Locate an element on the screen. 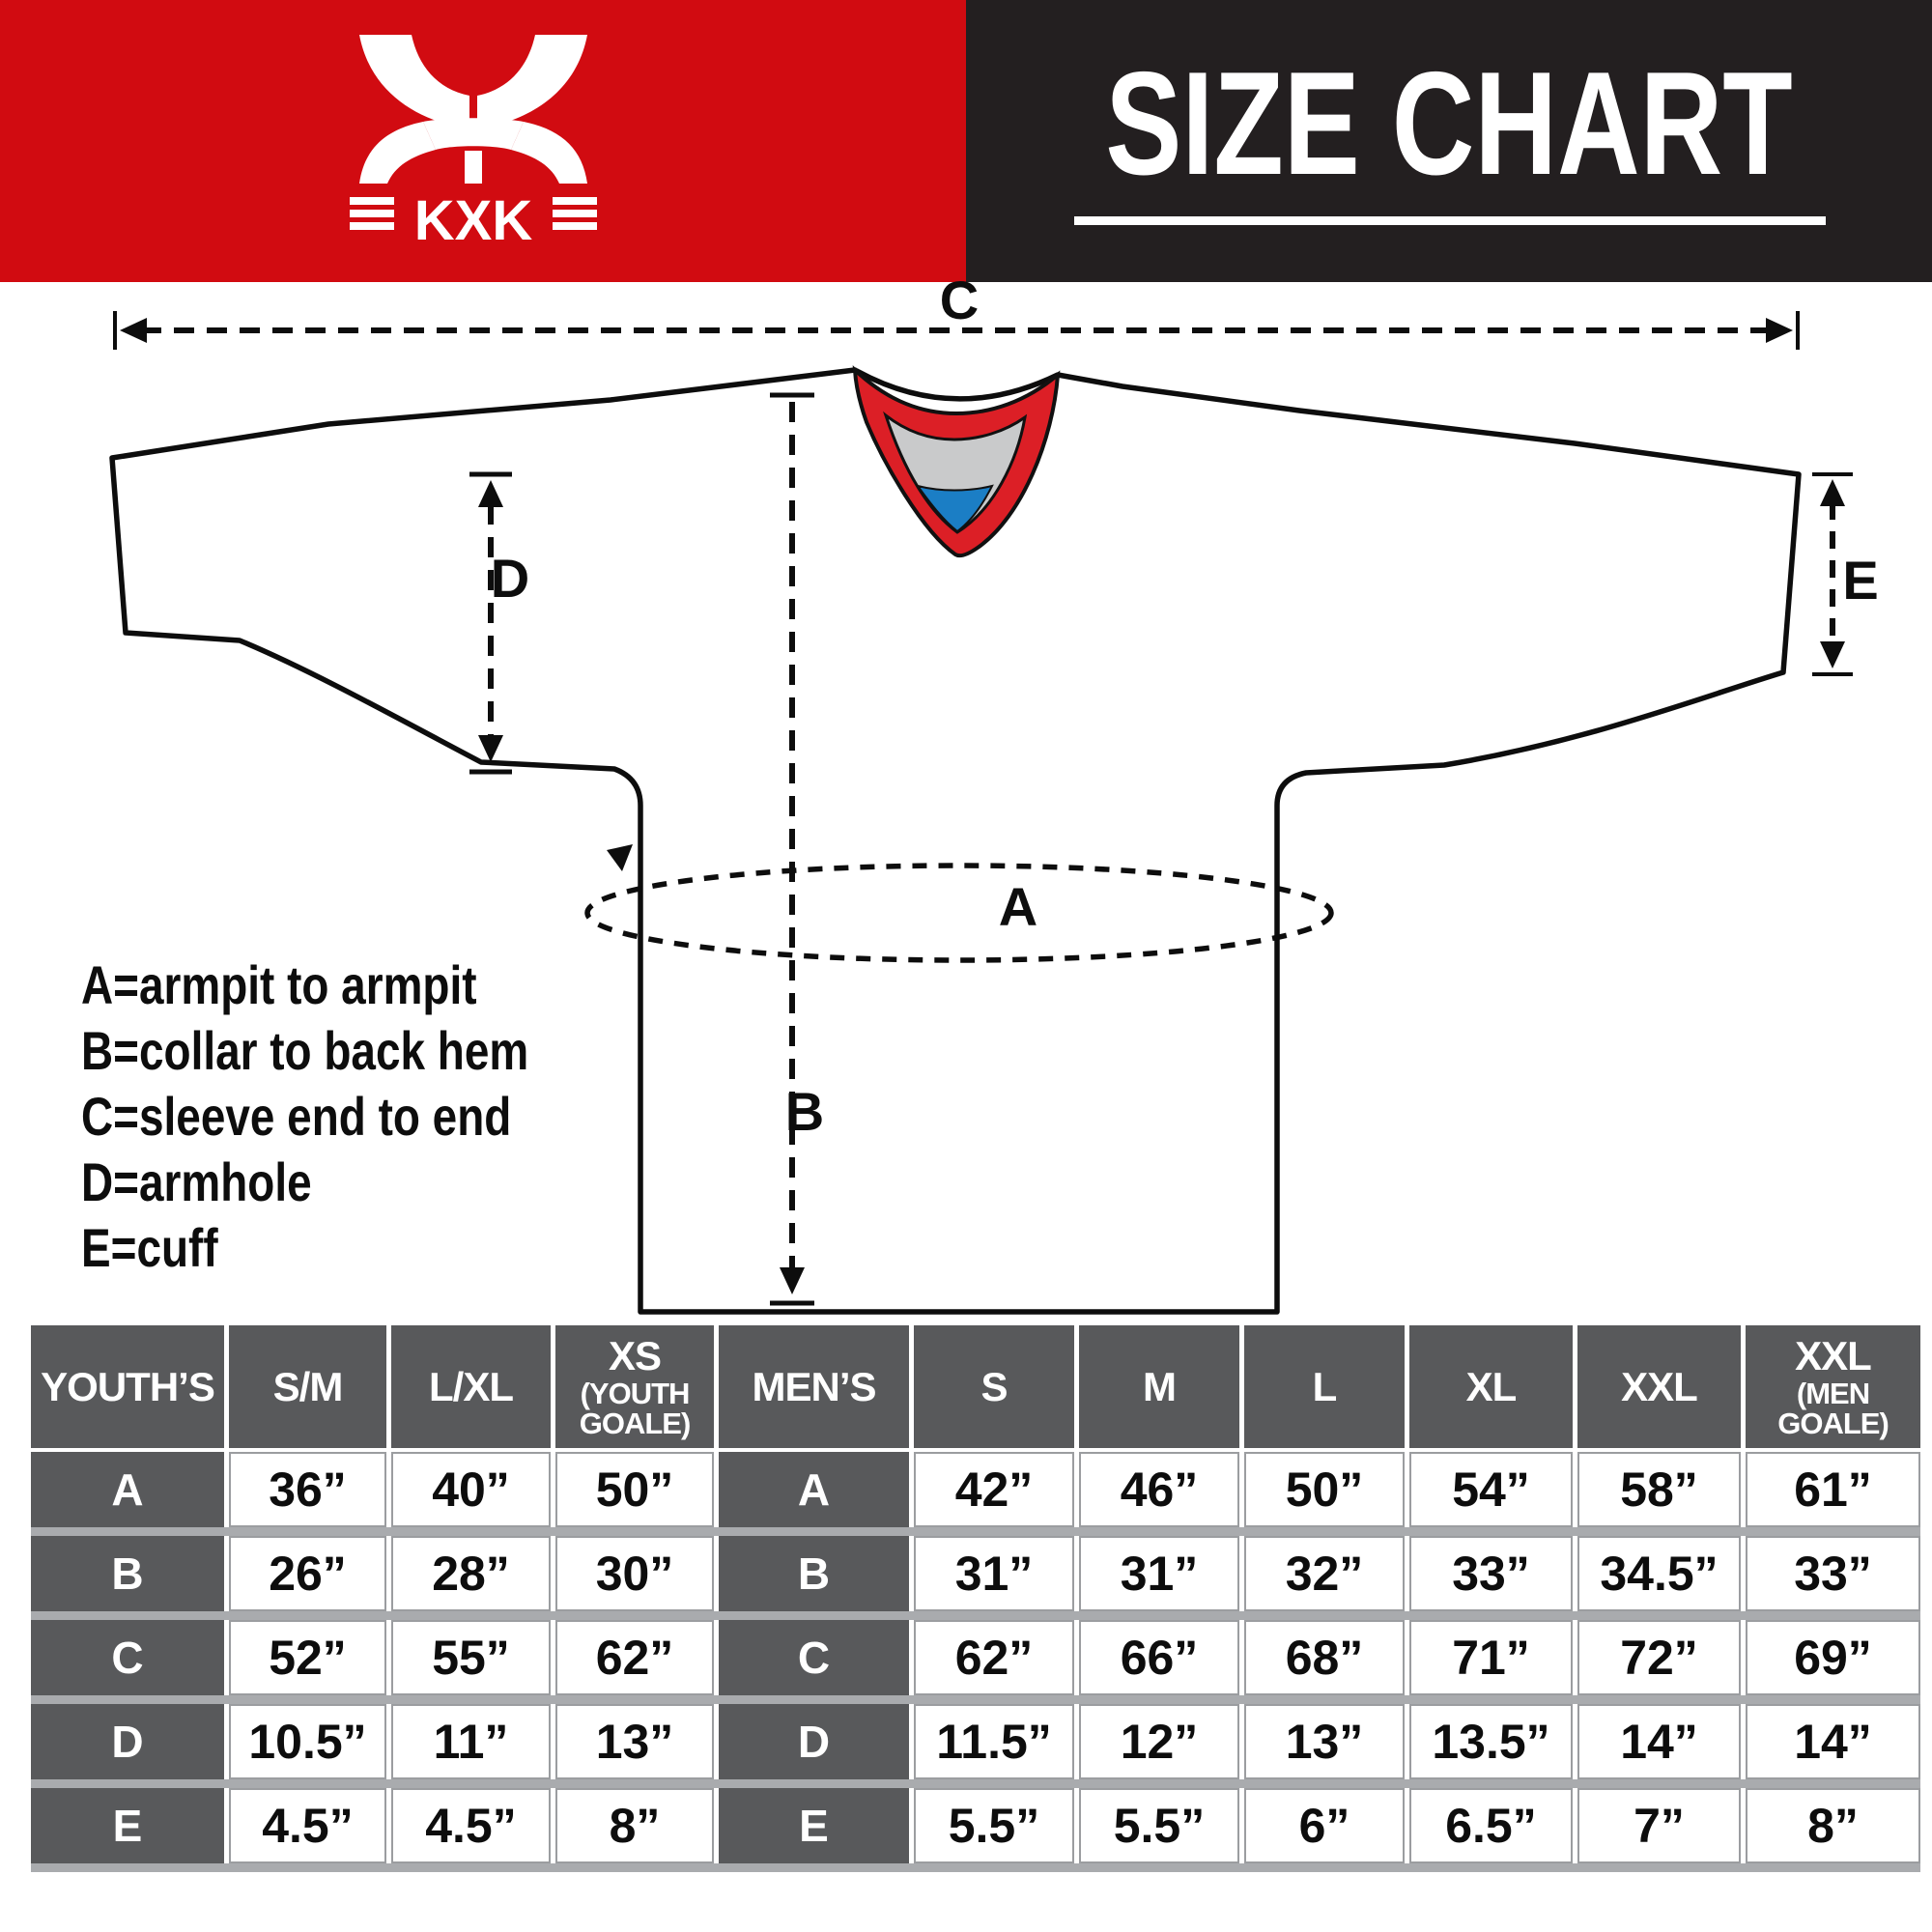  measure-arrow-d is located at coordinates (490, 623).